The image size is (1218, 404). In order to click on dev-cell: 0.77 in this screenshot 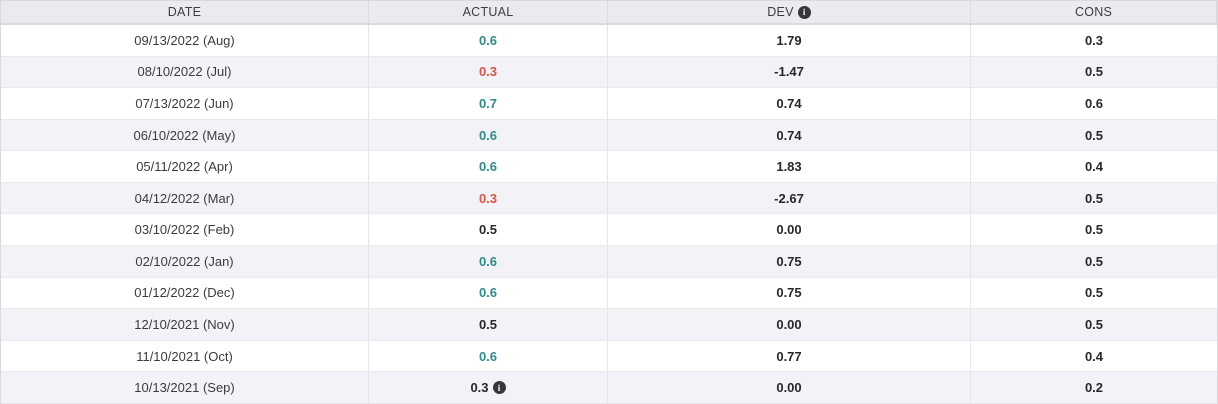, I will do `click(789, 356)`.